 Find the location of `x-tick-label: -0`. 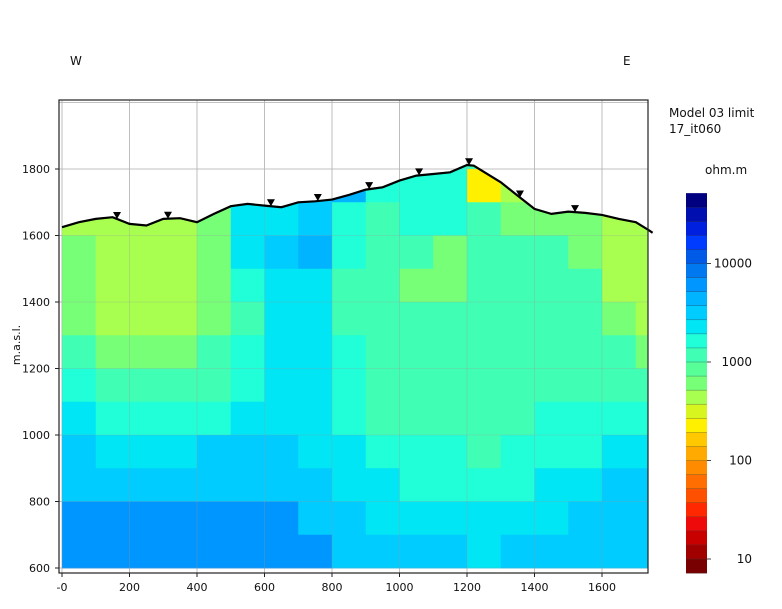

x-tick-label: -0 is located at coordinates (62, 587).